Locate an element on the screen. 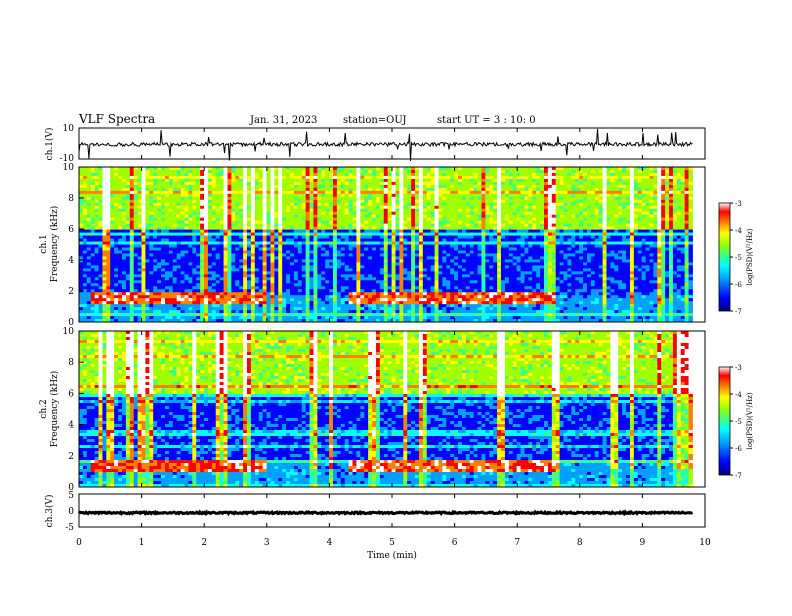  ch1-waveform-panel: 10 -10 ch.1(V) is located at coordinates (374, 144).